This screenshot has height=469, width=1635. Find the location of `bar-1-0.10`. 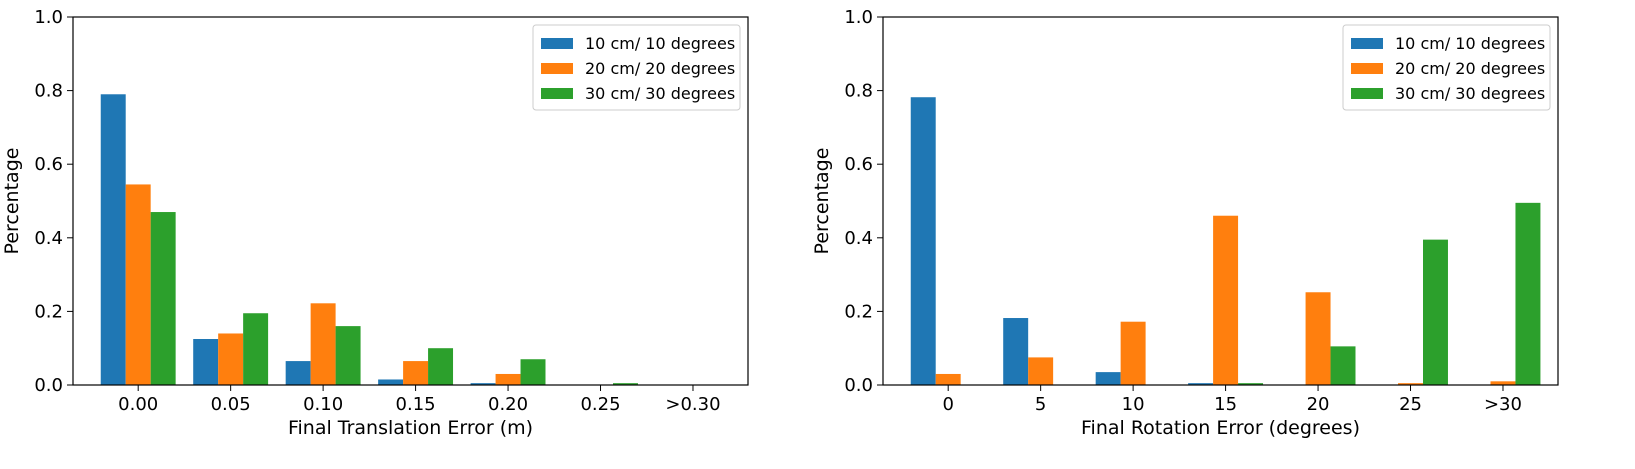

bar-1-0.10 is located at coordinates (298, 373).